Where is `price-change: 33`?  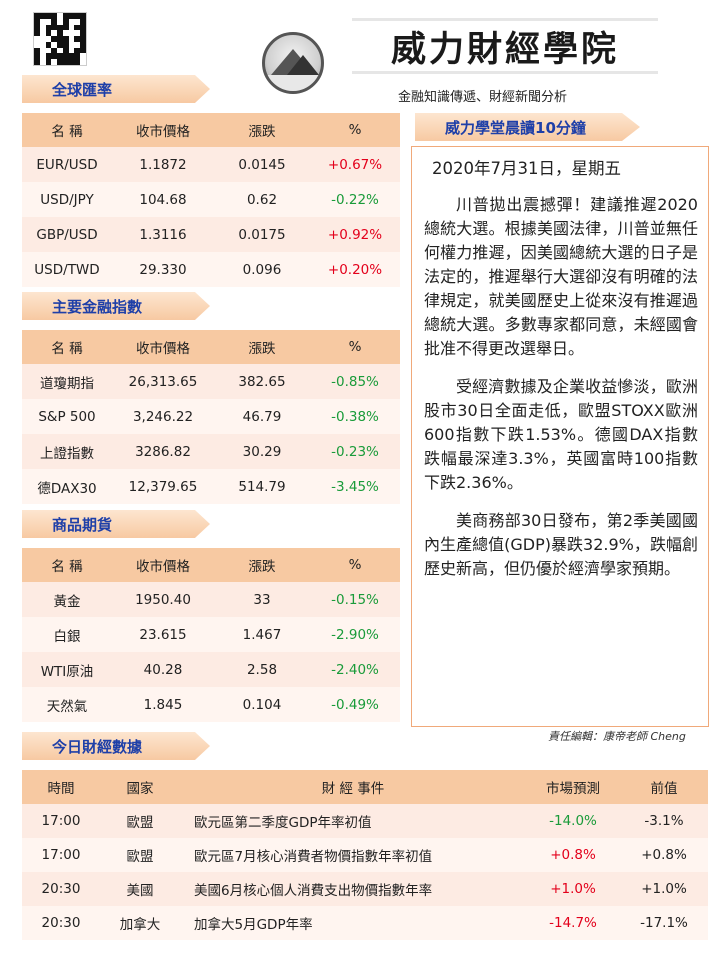 price-change: 33 is located at coordinates (262, 599).